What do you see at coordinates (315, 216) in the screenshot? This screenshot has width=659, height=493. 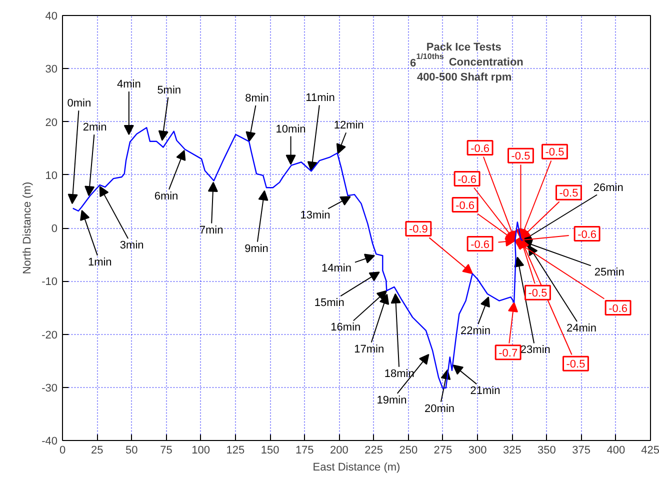 I see `annotation: 13min` at bounding box center [315, 216].